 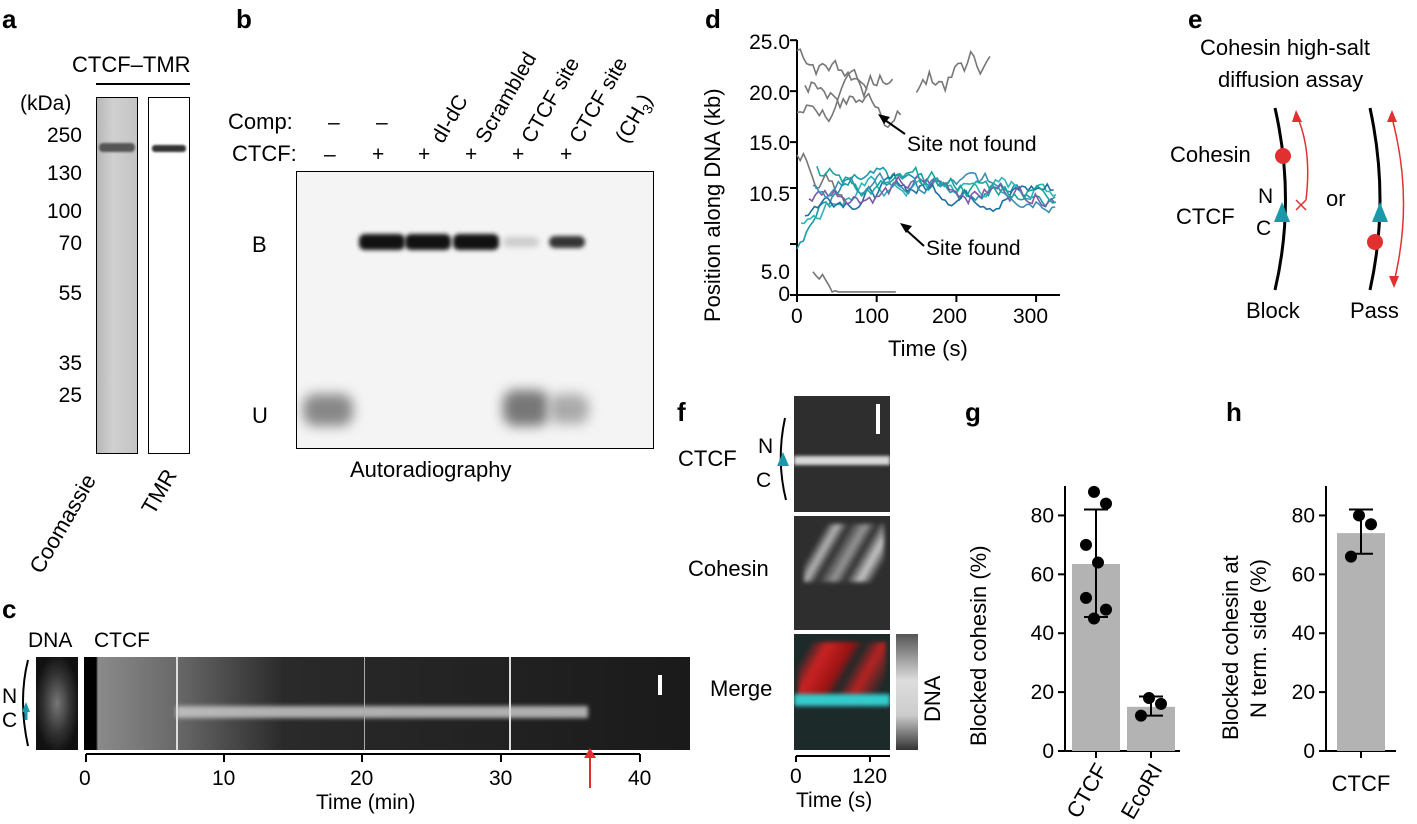 What do you see at coordinates (973, 412) in the screenshot?
I see `panel-g-label: g` at bounding box center [973, 412].